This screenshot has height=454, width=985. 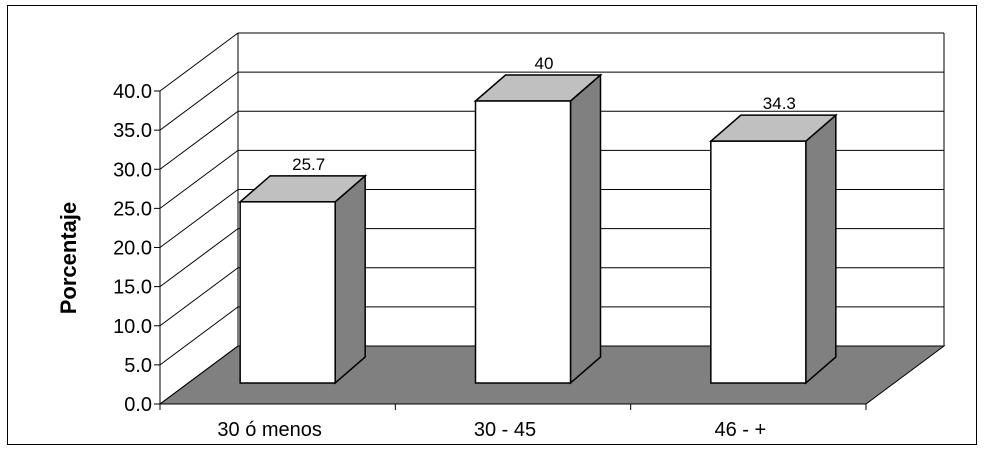 I want to click on data-label-2: 34.3, so click(x=779, y=103).